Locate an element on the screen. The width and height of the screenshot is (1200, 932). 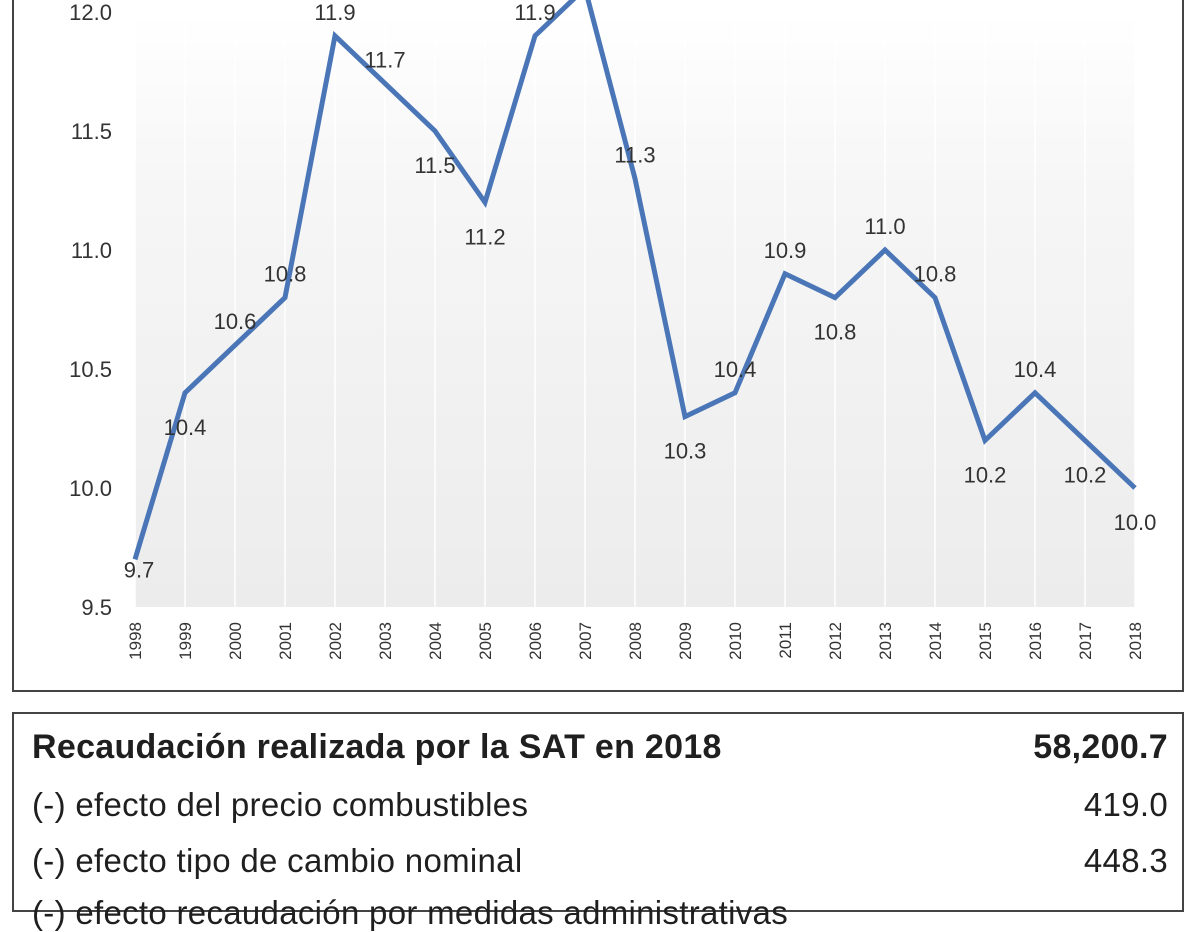
x-tick-label: 2011 is located at coordinates (785, 640).